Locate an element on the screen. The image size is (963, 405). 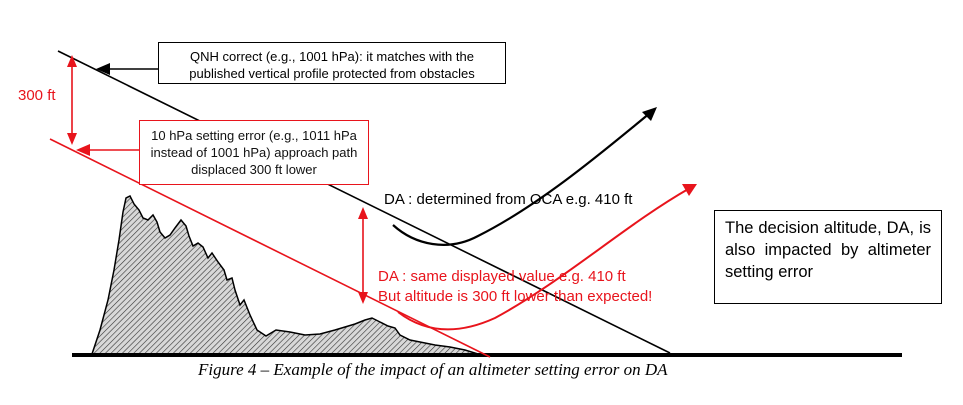
setting-error-line1: 10 hPa setting error (e.g., 1011 hPa is located at coordinates (254, 135).